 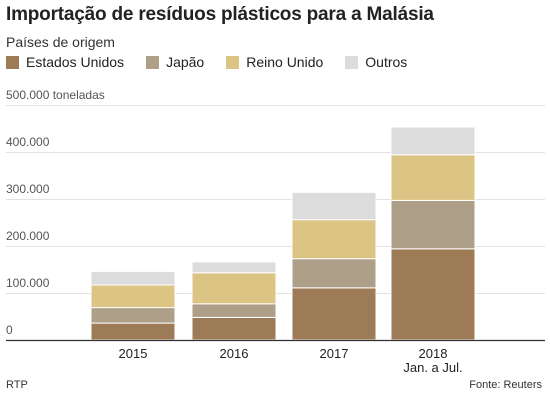 I want to click on legend-label: Reino Unido, so click(x=285, y=62).